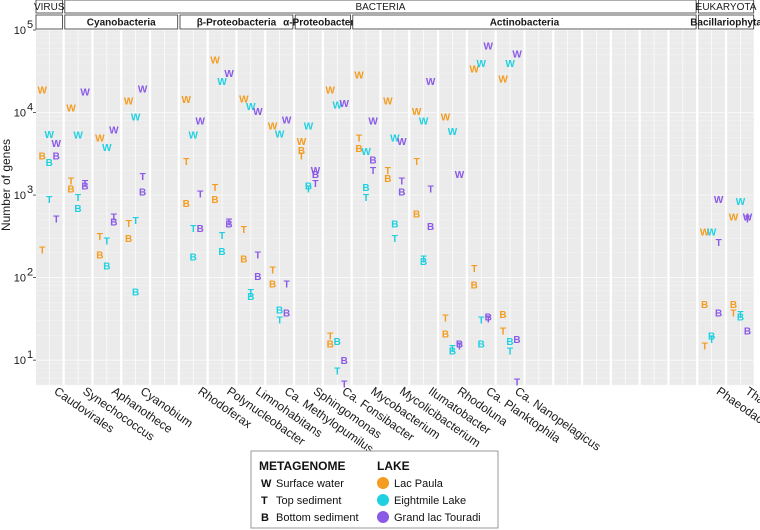 The width and height of the screenshot is (760, 530). Describe the element at coordinates (453, 132) in the screenshot. I see `point-rhodoluna-eightmile-lake-w: W` at that location.